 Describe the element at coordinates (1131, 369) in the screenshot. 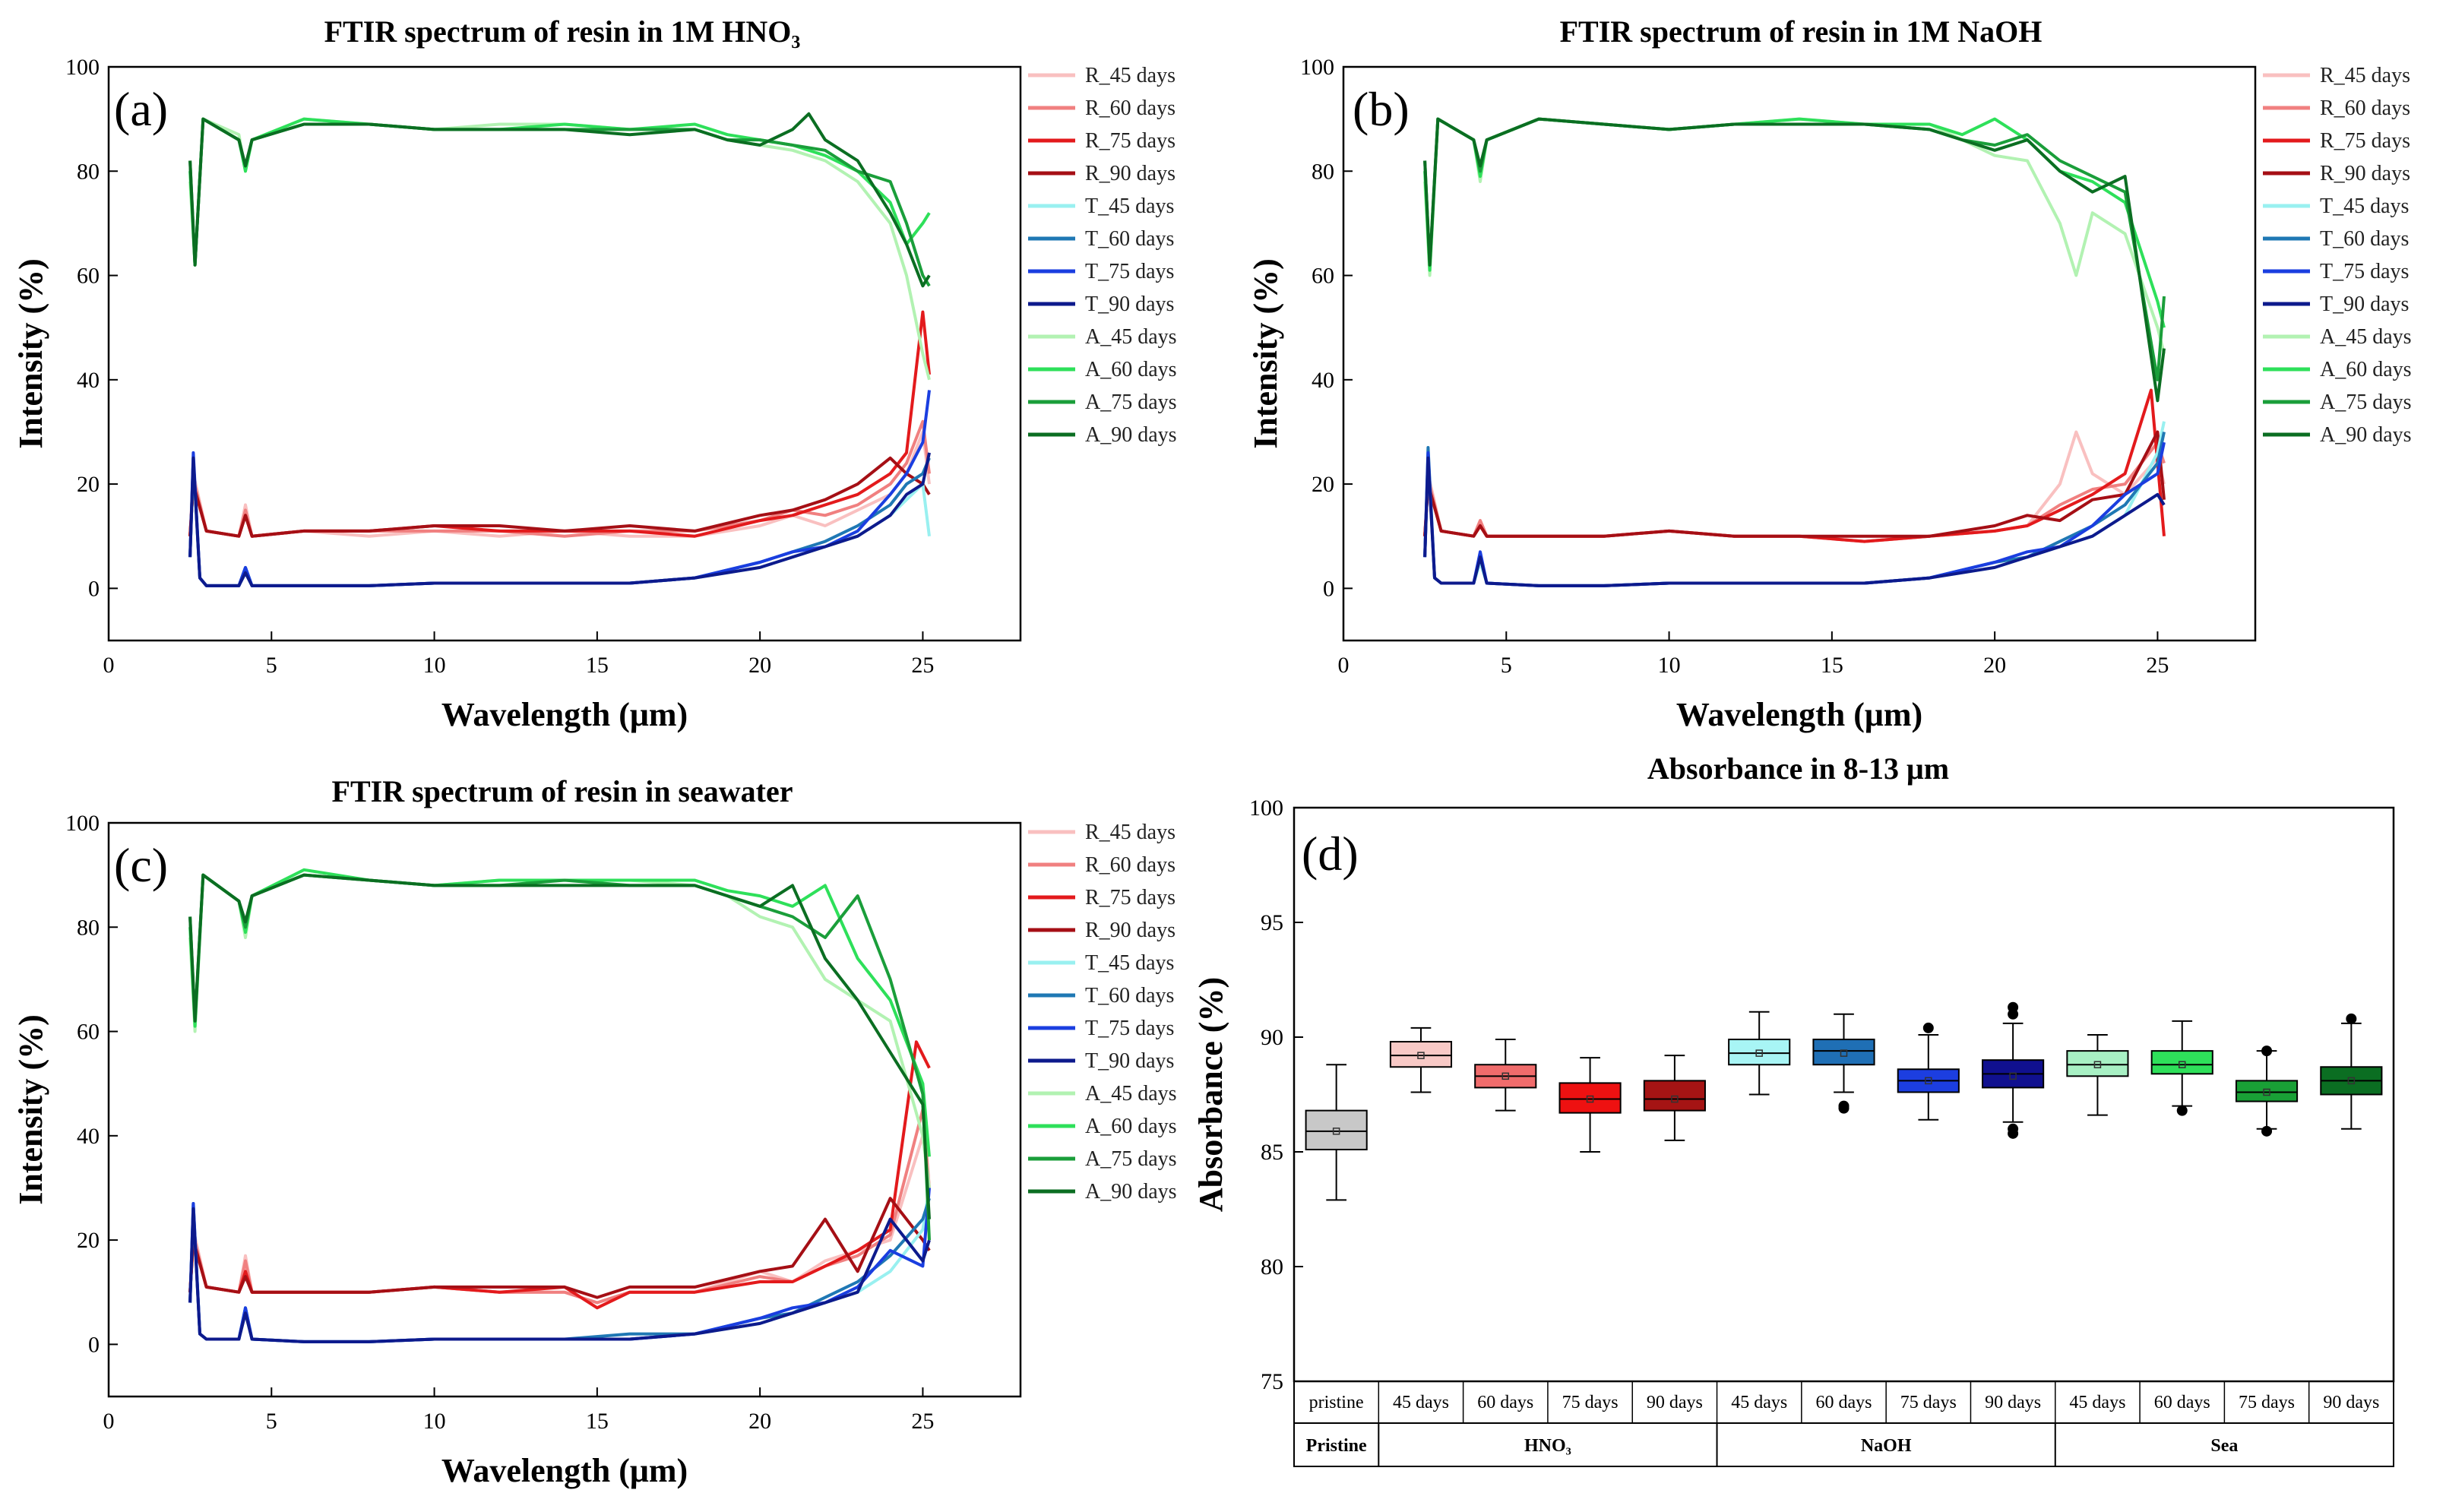

I see `legend-entry: A_60 days` at that location.